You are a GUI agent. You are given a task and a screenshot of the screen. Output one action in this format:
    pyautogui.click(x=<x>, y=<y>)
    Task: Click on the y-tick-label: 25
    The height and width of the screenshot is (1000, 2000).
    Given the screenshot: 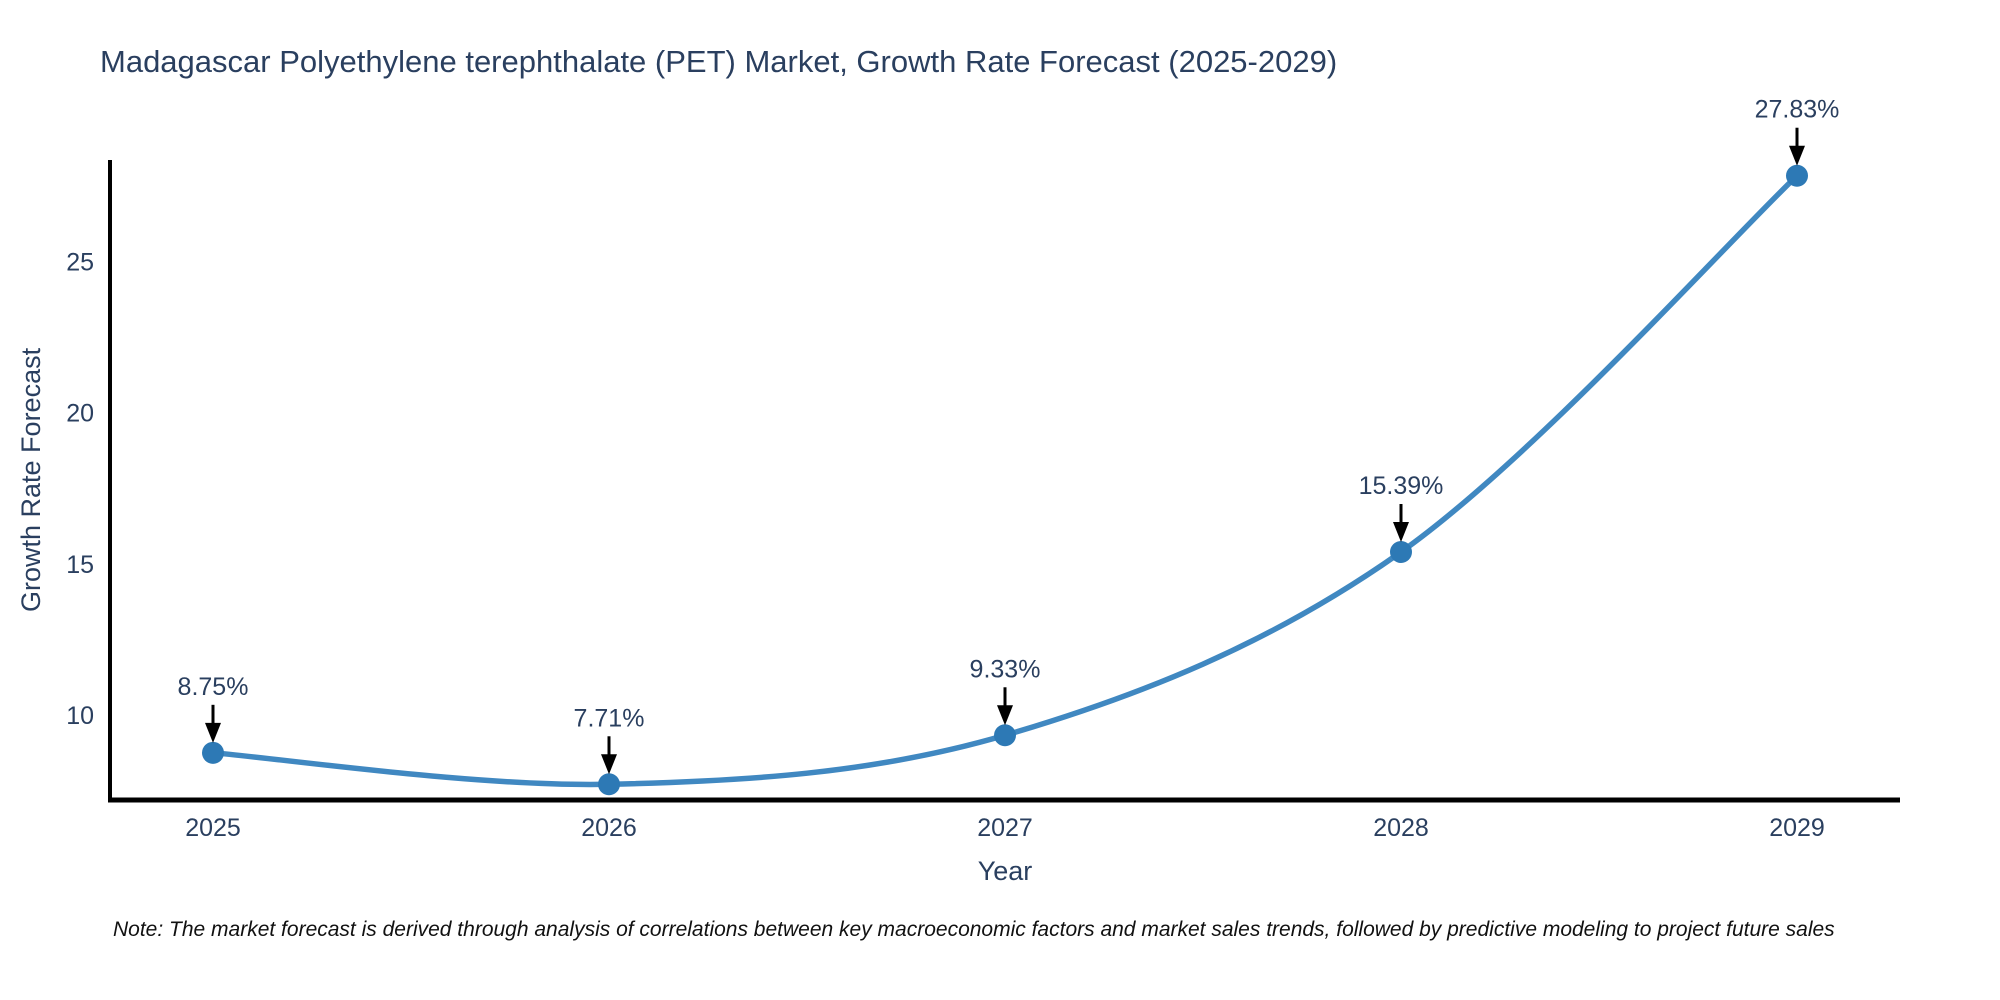 What is the action you would take?
    pyautogui.click(x=80, y=262)
    